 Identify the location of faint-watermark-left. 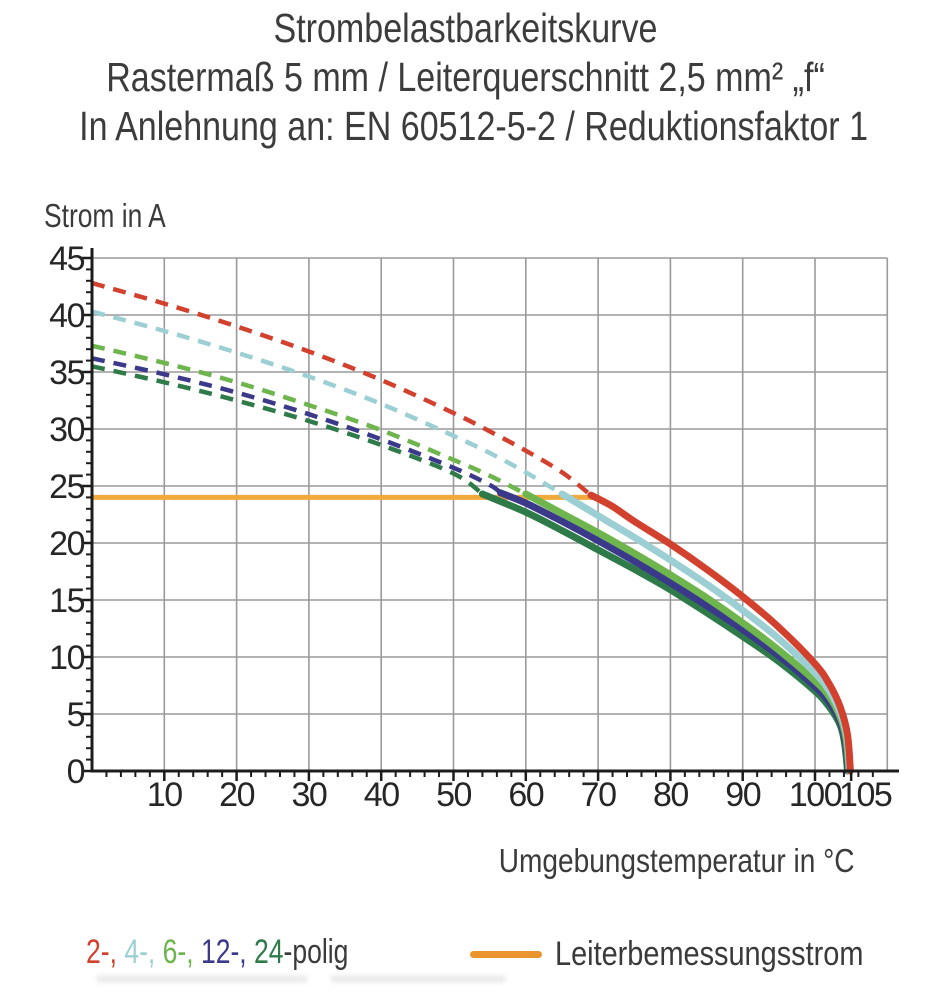
(202, 979).